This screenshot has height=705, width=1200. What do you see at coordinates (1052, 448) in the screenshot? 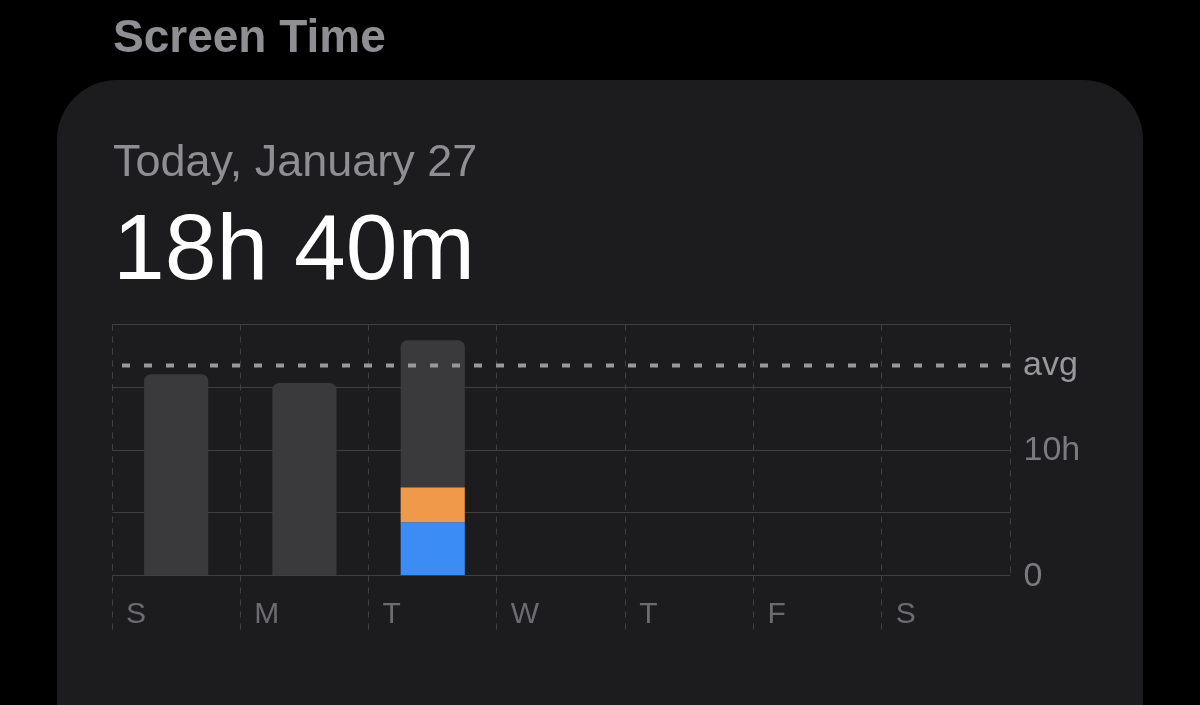
I see `y-tick-label: 10h` at bounding box center [1052, 448].